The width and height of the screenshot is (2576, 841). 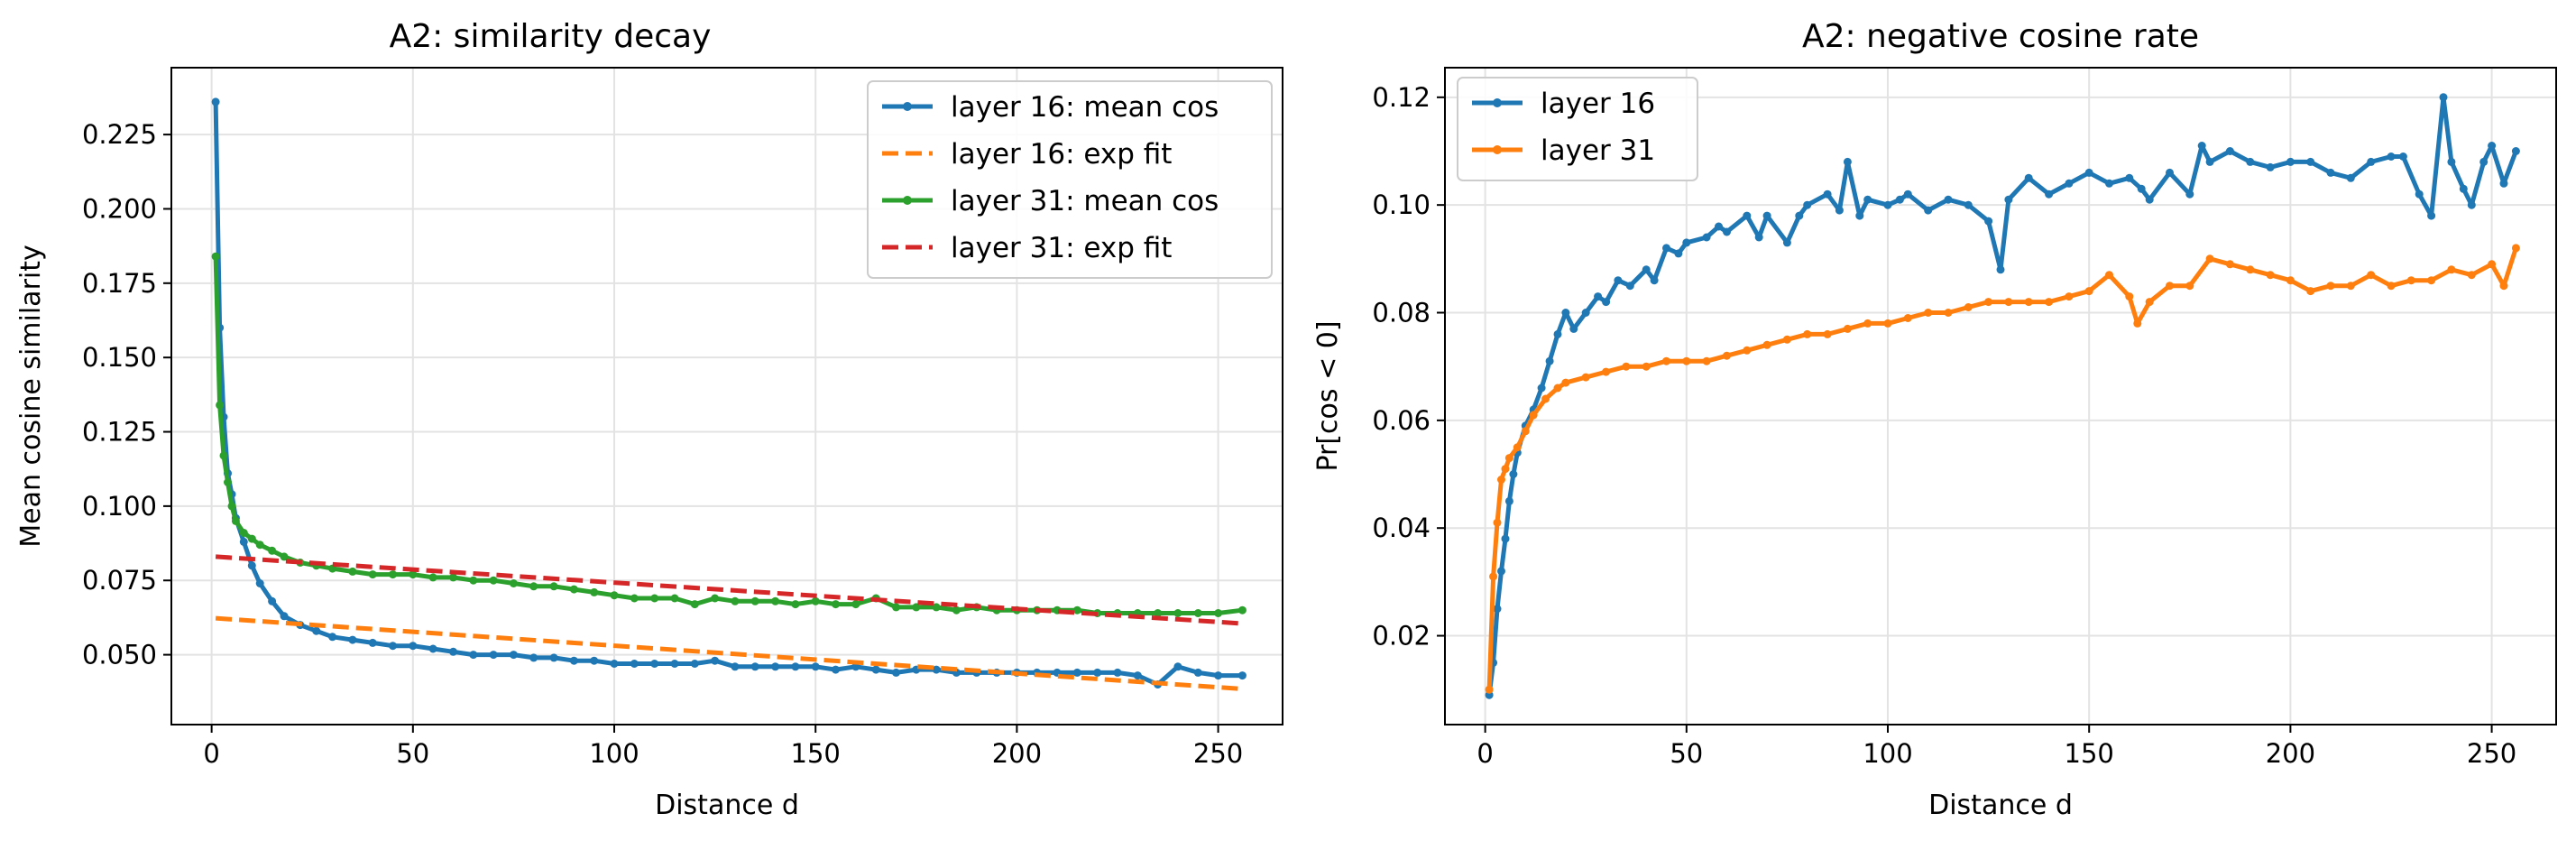 I want to click on legend-label: layer 16: mean cos, so click(x=1085, y=107).